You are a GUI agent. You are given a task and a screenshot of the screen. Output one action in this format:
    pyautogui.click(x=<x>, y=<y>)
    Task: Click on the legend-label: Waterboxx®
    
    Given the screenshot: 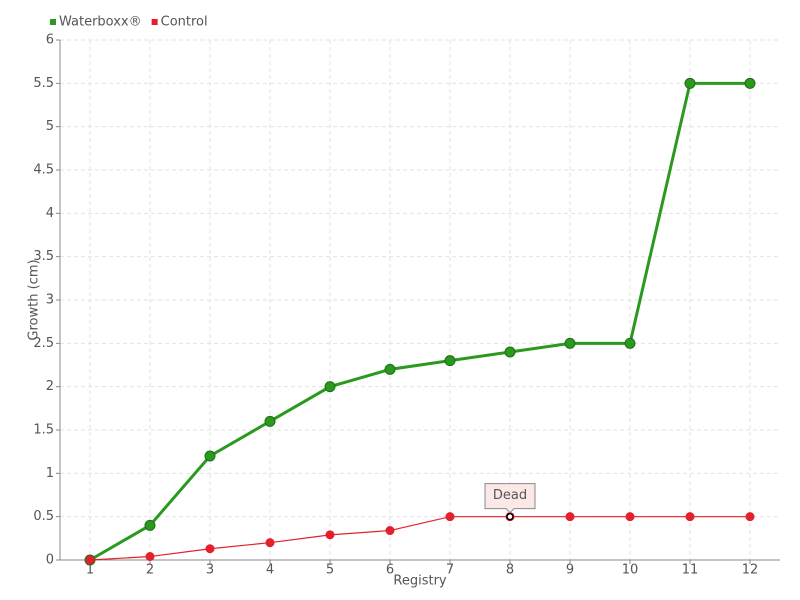 What is the action you would take?
    pyautogui.click(x=100, y=22)
    